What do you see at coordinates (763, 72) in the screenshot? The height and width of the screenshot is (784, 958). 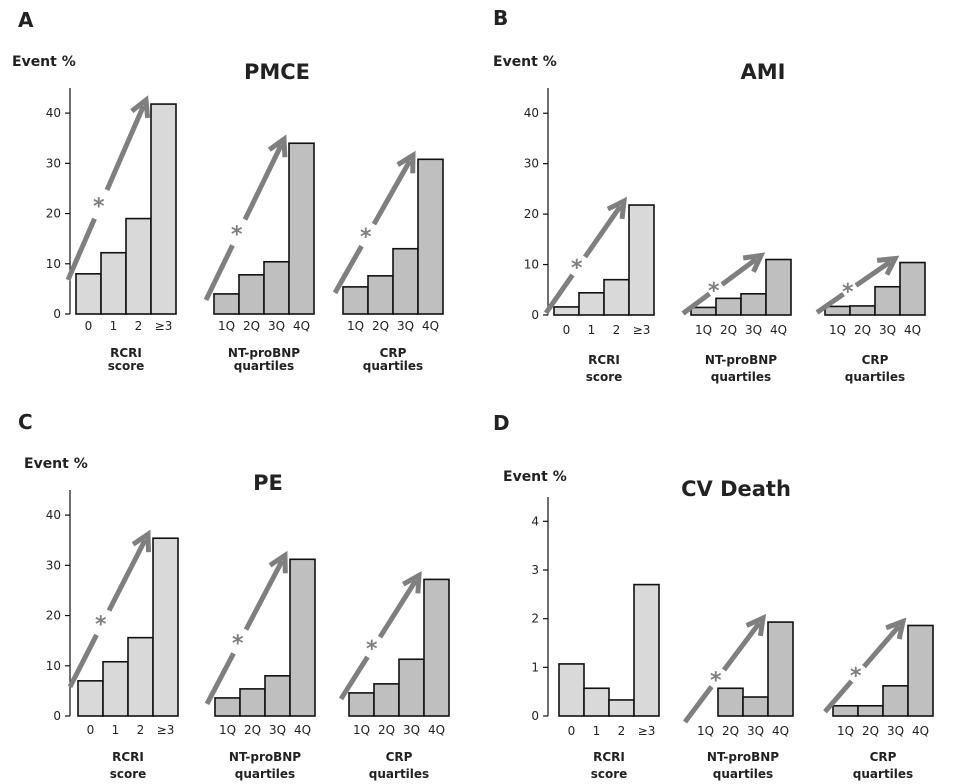 I see `chart-title: AMI` at bounding box center [763, 72].